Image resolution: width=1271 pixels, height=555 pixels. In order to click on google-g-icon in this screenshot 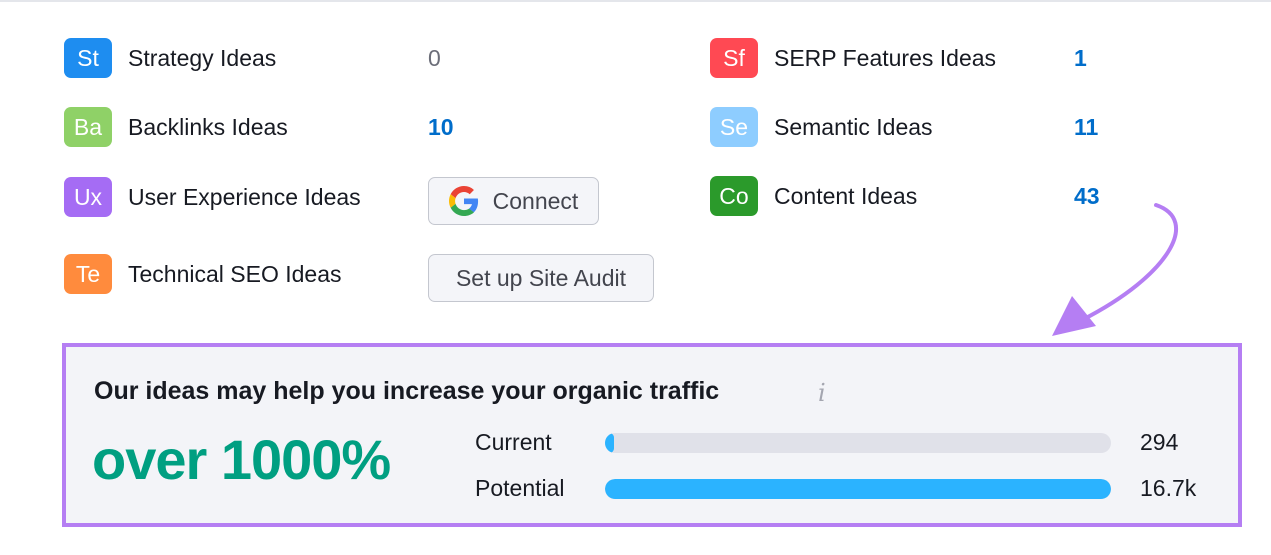, I will do `click(463, 201)`.